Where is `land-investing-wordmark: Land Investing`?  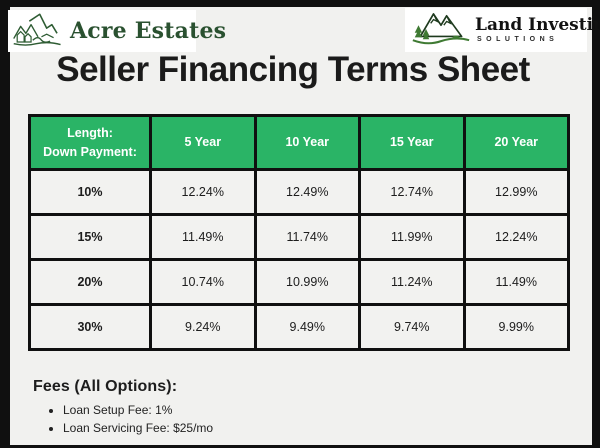
land-investing-wordmark: Land Investing is located at coordinates (537, 25).